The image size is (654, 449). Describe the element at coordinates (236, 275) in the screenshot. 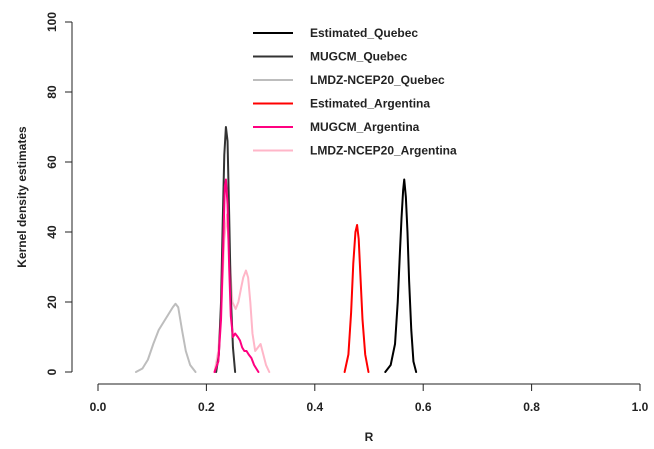

I see `series-line-mugcm-argentina` at that location.